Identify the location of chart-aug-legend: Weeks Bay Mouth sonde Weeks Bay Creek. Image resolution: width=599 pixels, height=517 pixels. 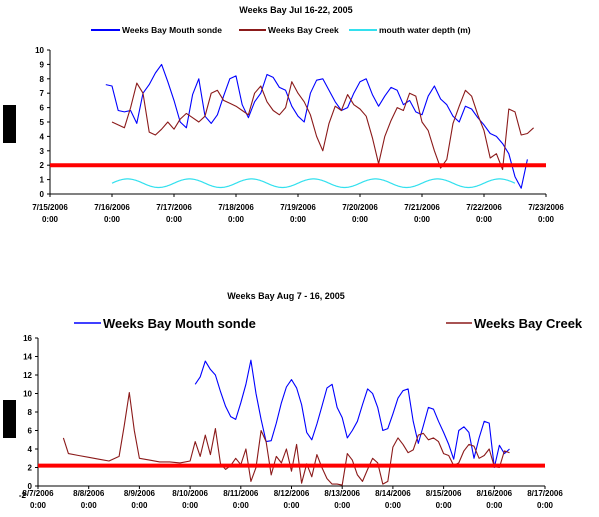
(328, 323).